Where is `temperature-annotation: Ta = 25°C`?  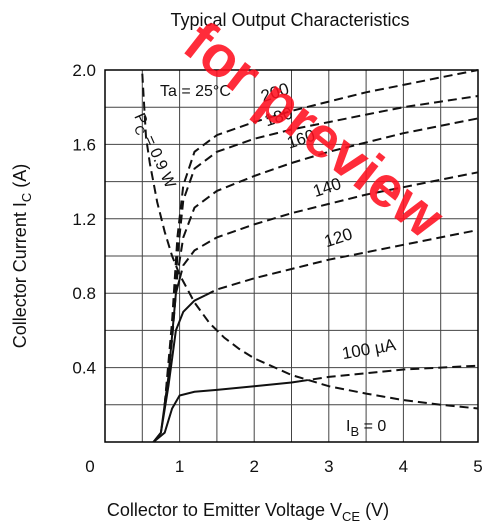
temperature-annotation: Ta = 25°C is located at coordinates (195, 91).